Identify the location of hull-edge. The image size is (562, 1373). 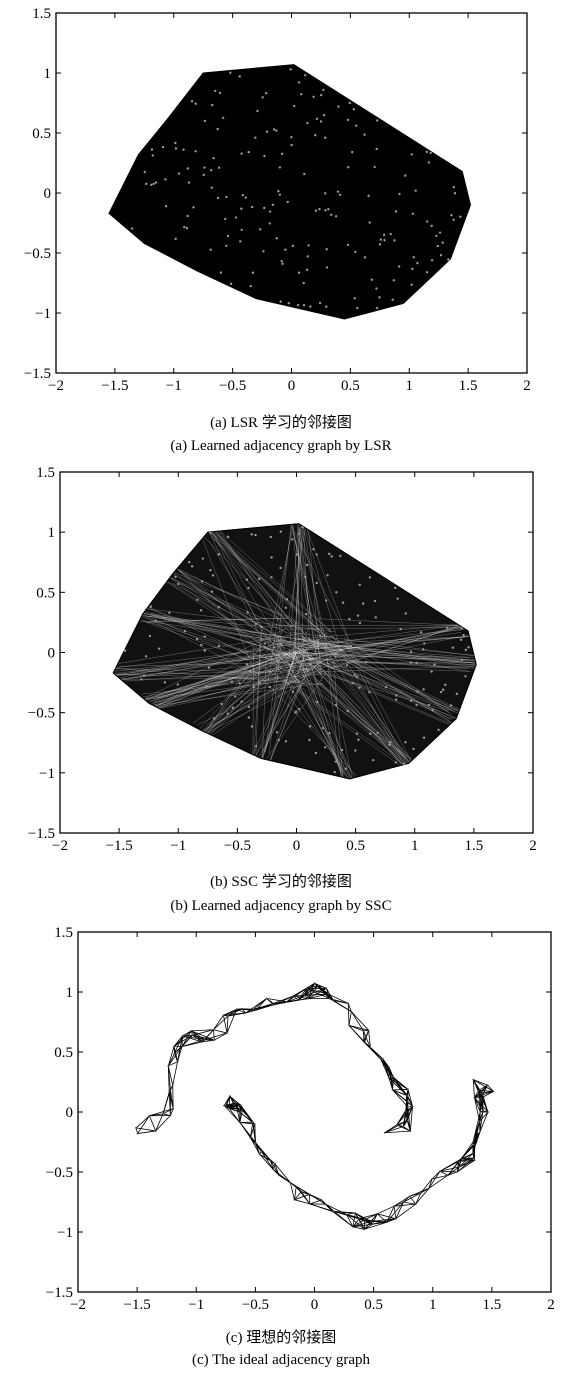
(128, 643).